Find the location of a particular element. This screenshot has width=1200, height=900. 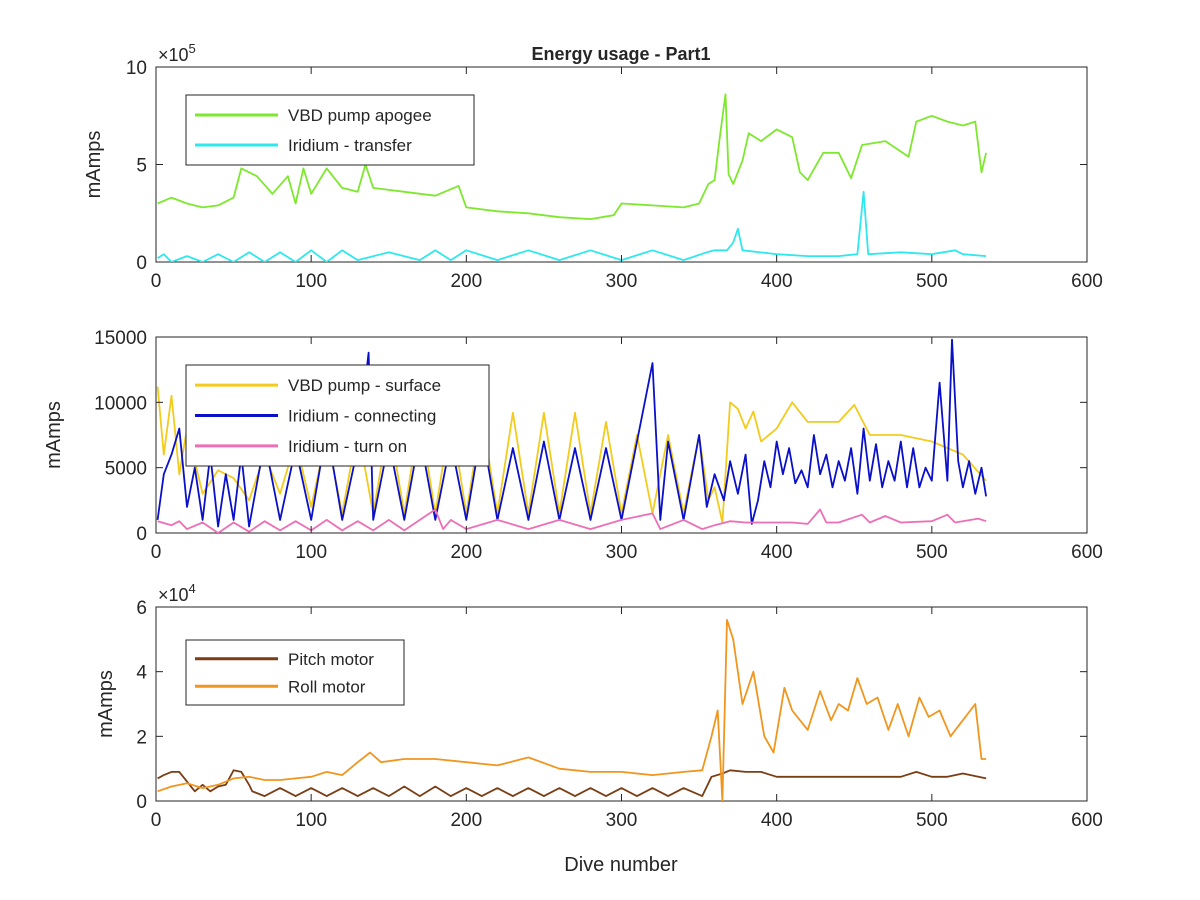

legend-label: Iridium - connecting is located at coordinates (362, 416).